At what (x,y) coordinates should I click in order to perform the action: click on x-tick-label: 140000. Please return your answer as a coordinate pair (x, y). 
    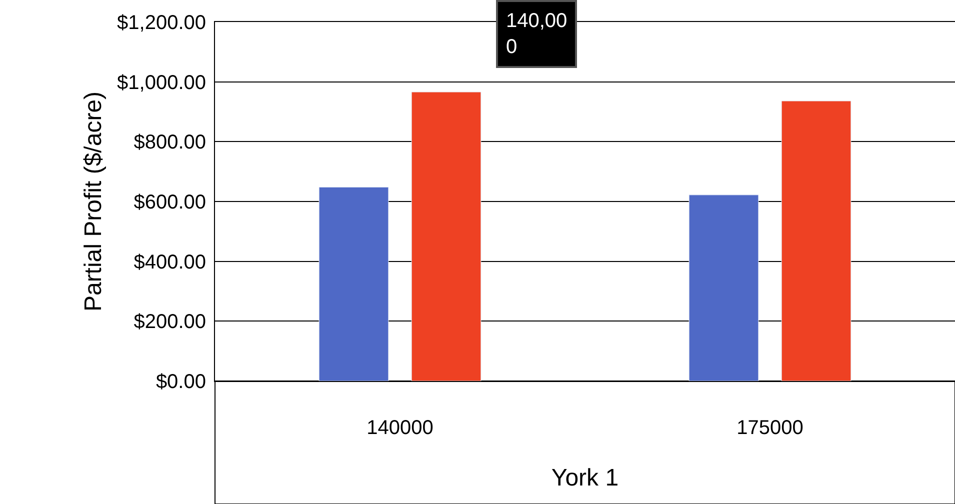
    Looking at the image, I should click on (400, 428).